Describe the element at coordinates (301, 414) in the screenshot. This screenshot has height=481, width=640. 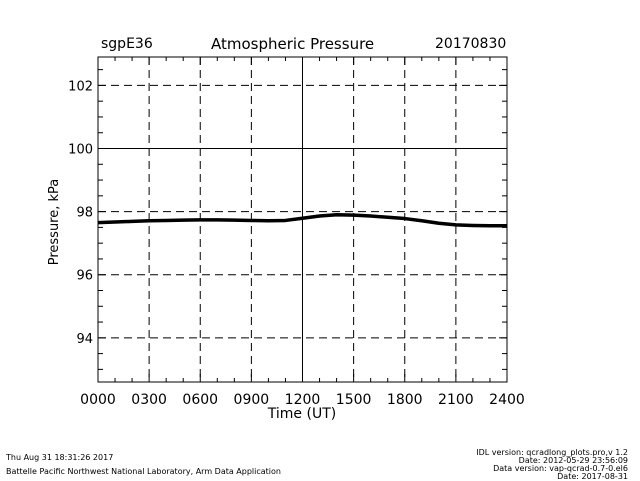
I see `x-axis-label: Time (UT)` at that location.